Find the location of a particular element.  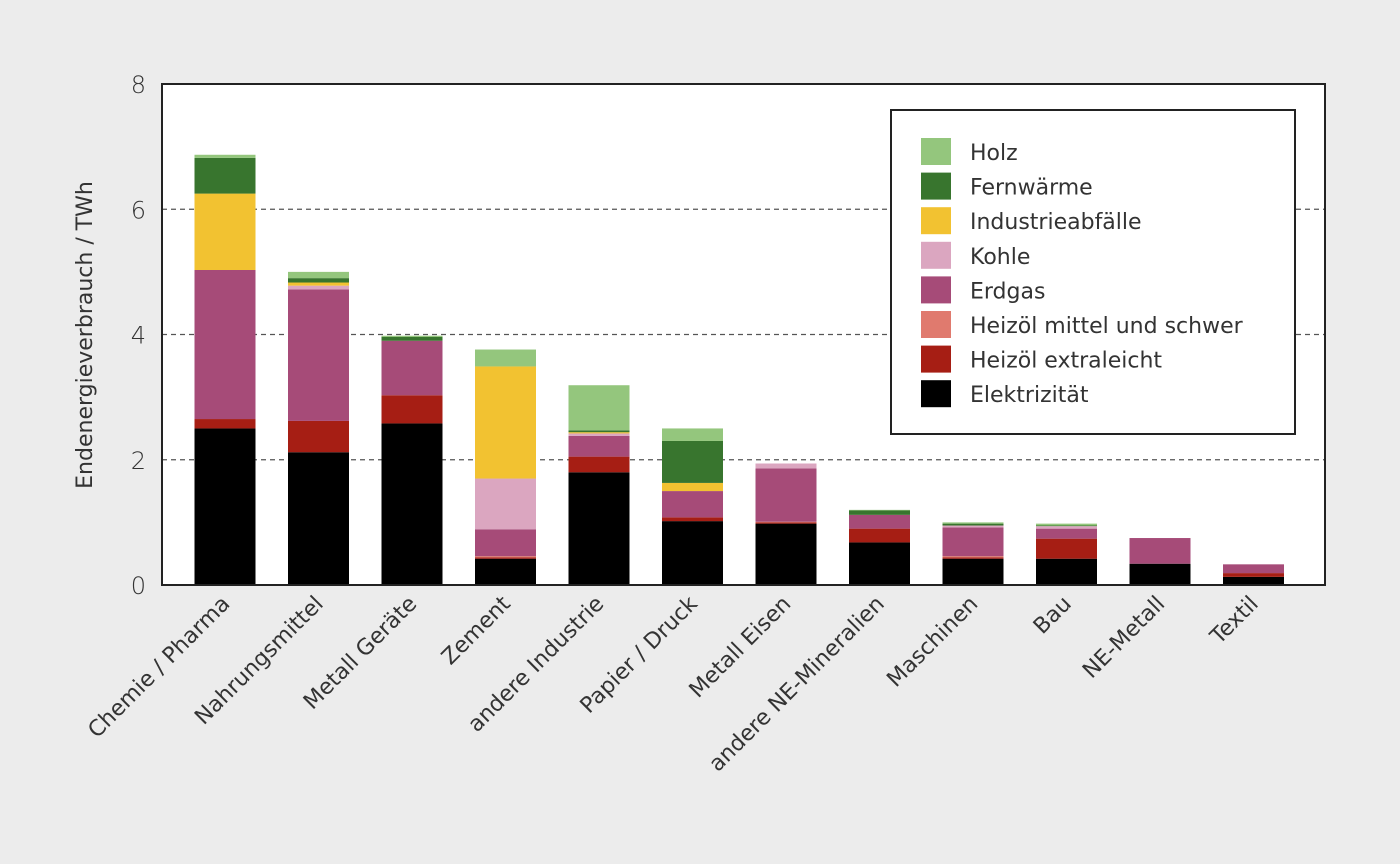

legend-label: Industrieabfälle is located at coordinates (1056, 222).